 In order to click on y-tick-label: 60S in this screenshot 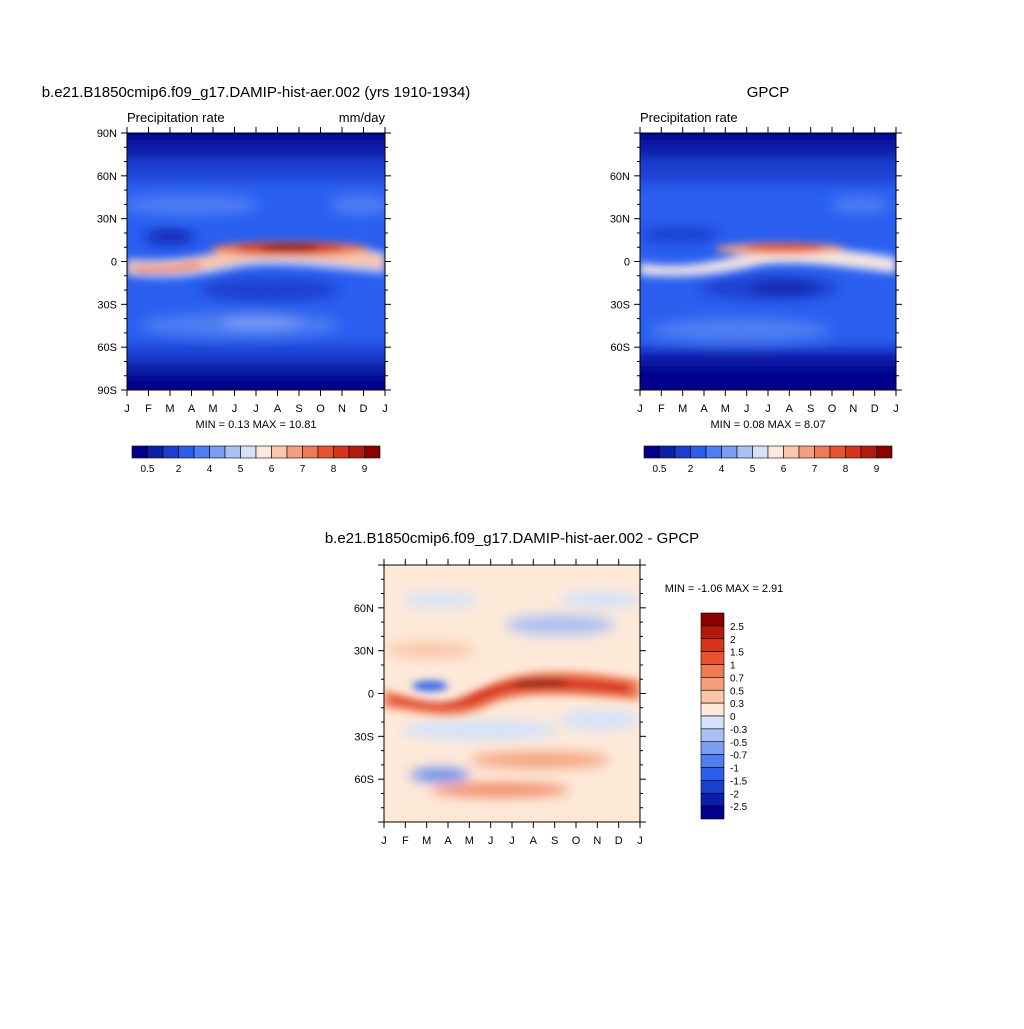, I will do `click(620, 348)`.